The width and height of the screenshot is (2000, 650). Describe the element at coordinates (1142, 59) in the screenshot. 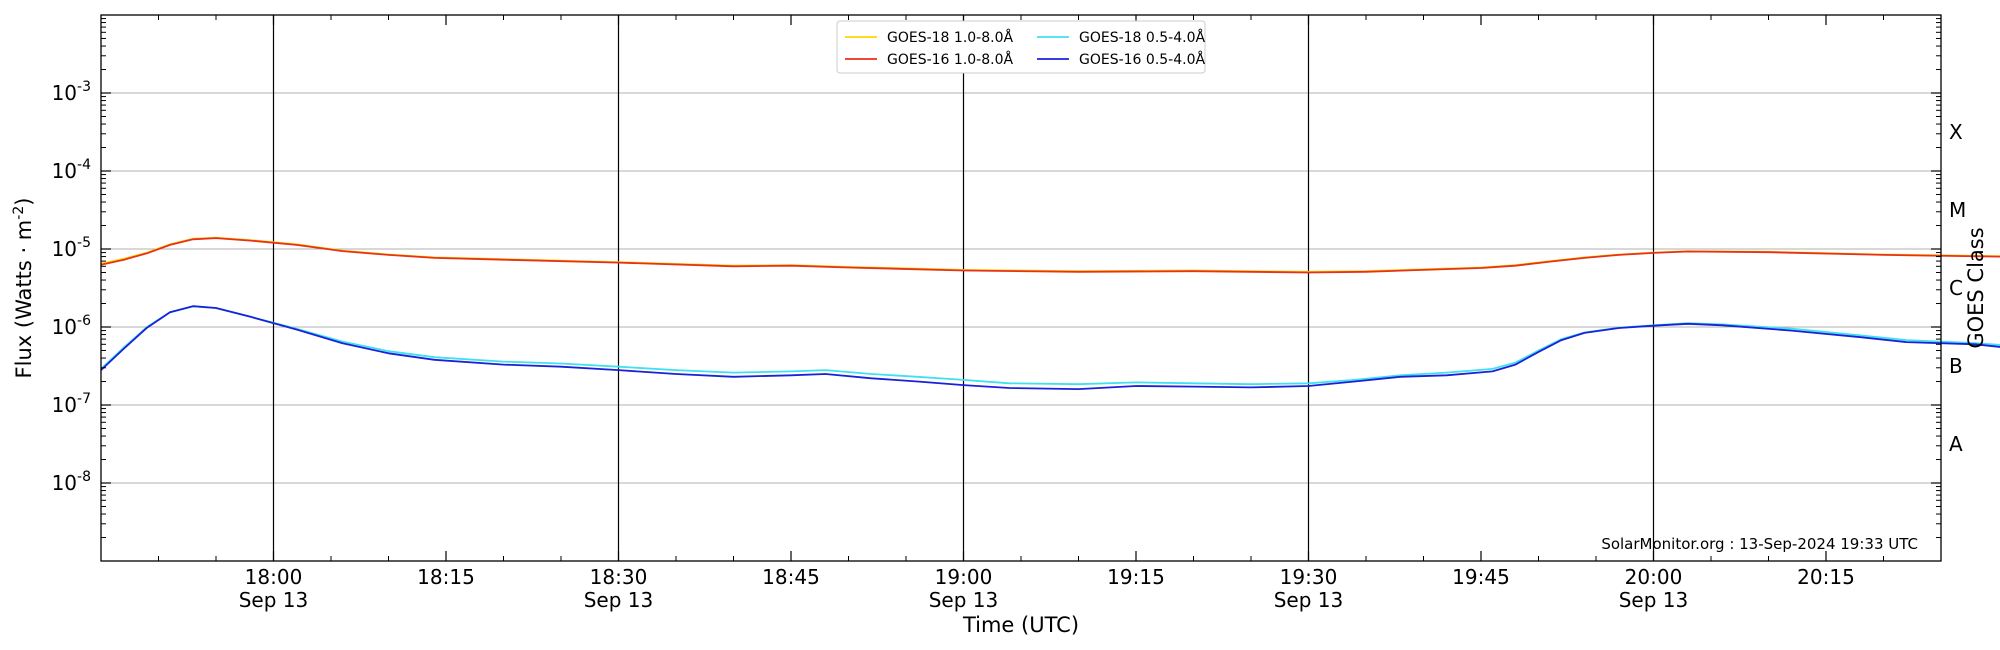

I see `legend-entry: GOES-16 0.5-4.0Å` at that location.